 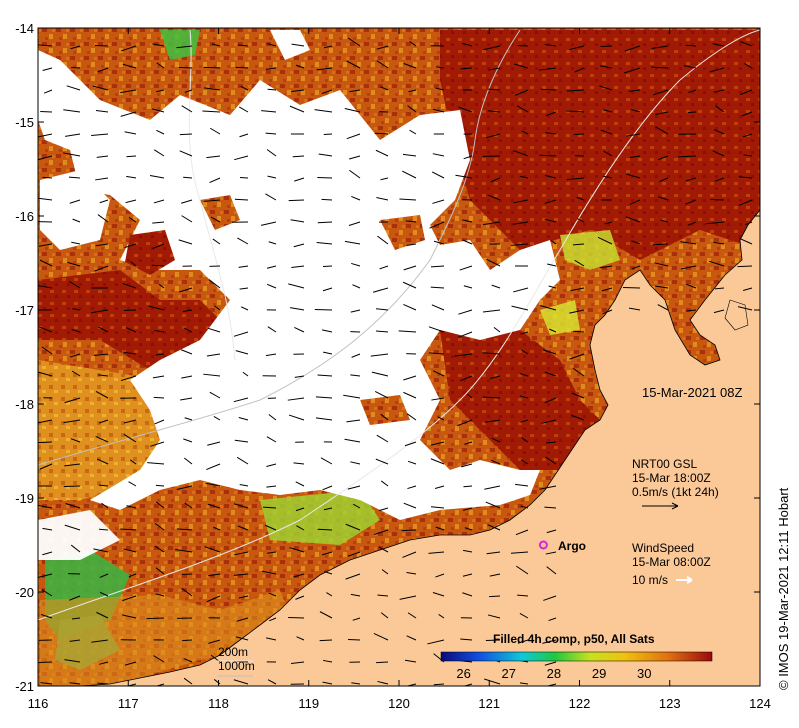 I want to click on argo-float-icon, so click(x=543, y=545).